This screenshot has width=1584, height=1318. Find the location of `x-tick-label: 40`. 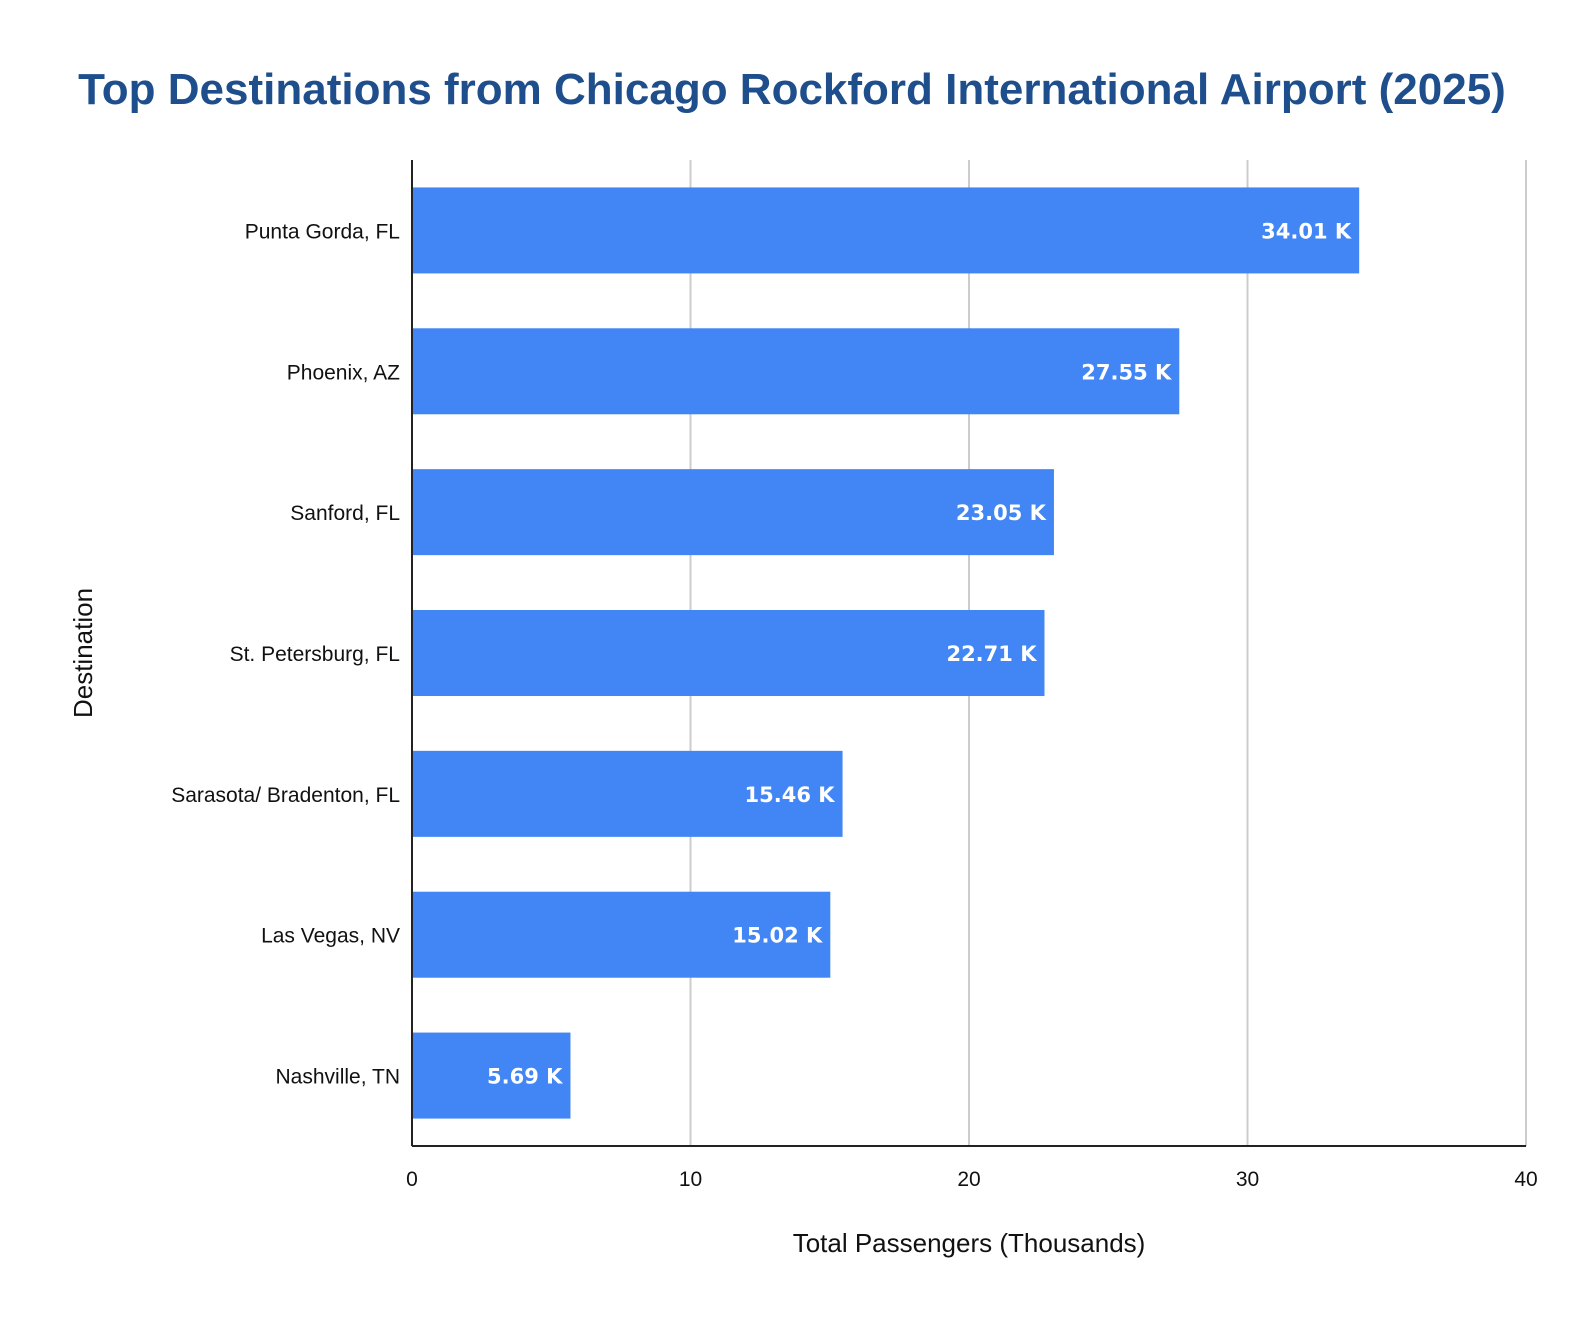

x-tick-label: 40 is located at coordinates (1525, 1179).